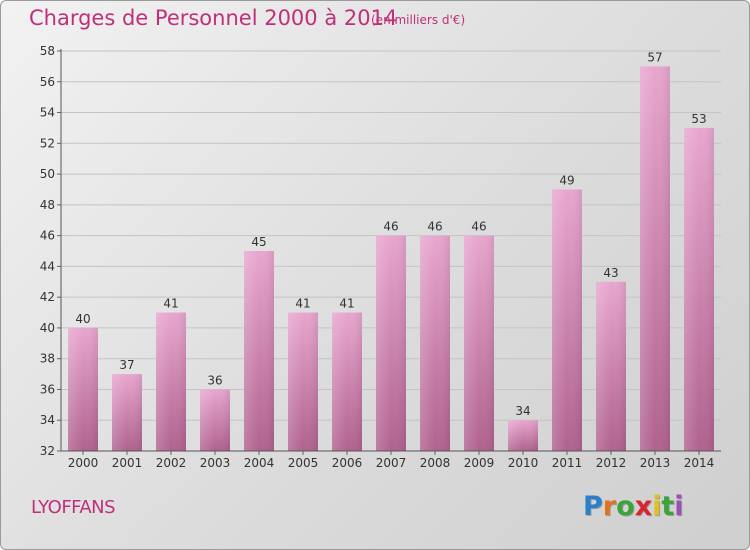  Describe the element at coordinates (83, 463) in the screenshot. I see `x-tick-label: 2000` at that location.